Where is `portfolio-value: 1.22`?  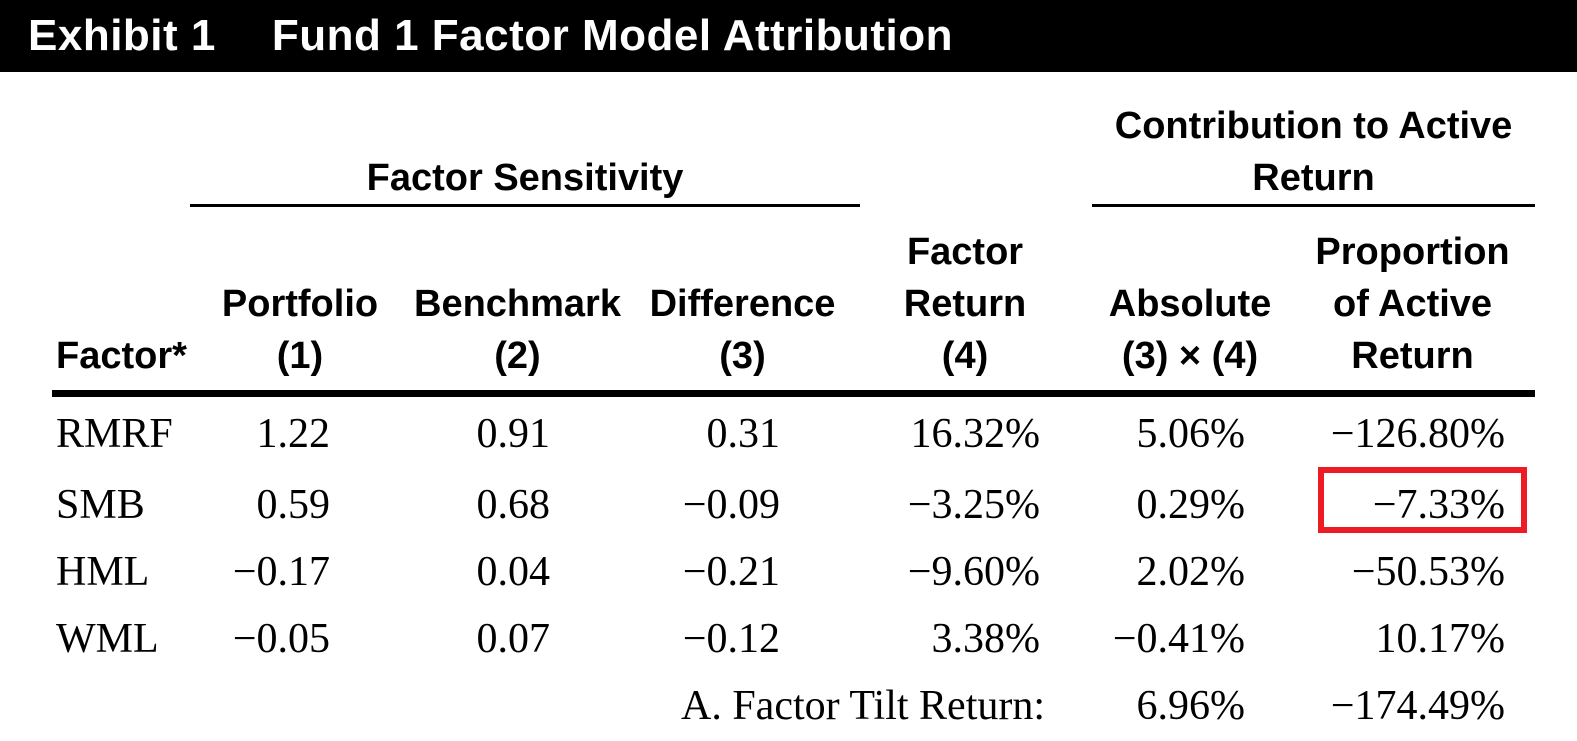
portfolio-value: 1.22 is located at coordinates (293, 434).